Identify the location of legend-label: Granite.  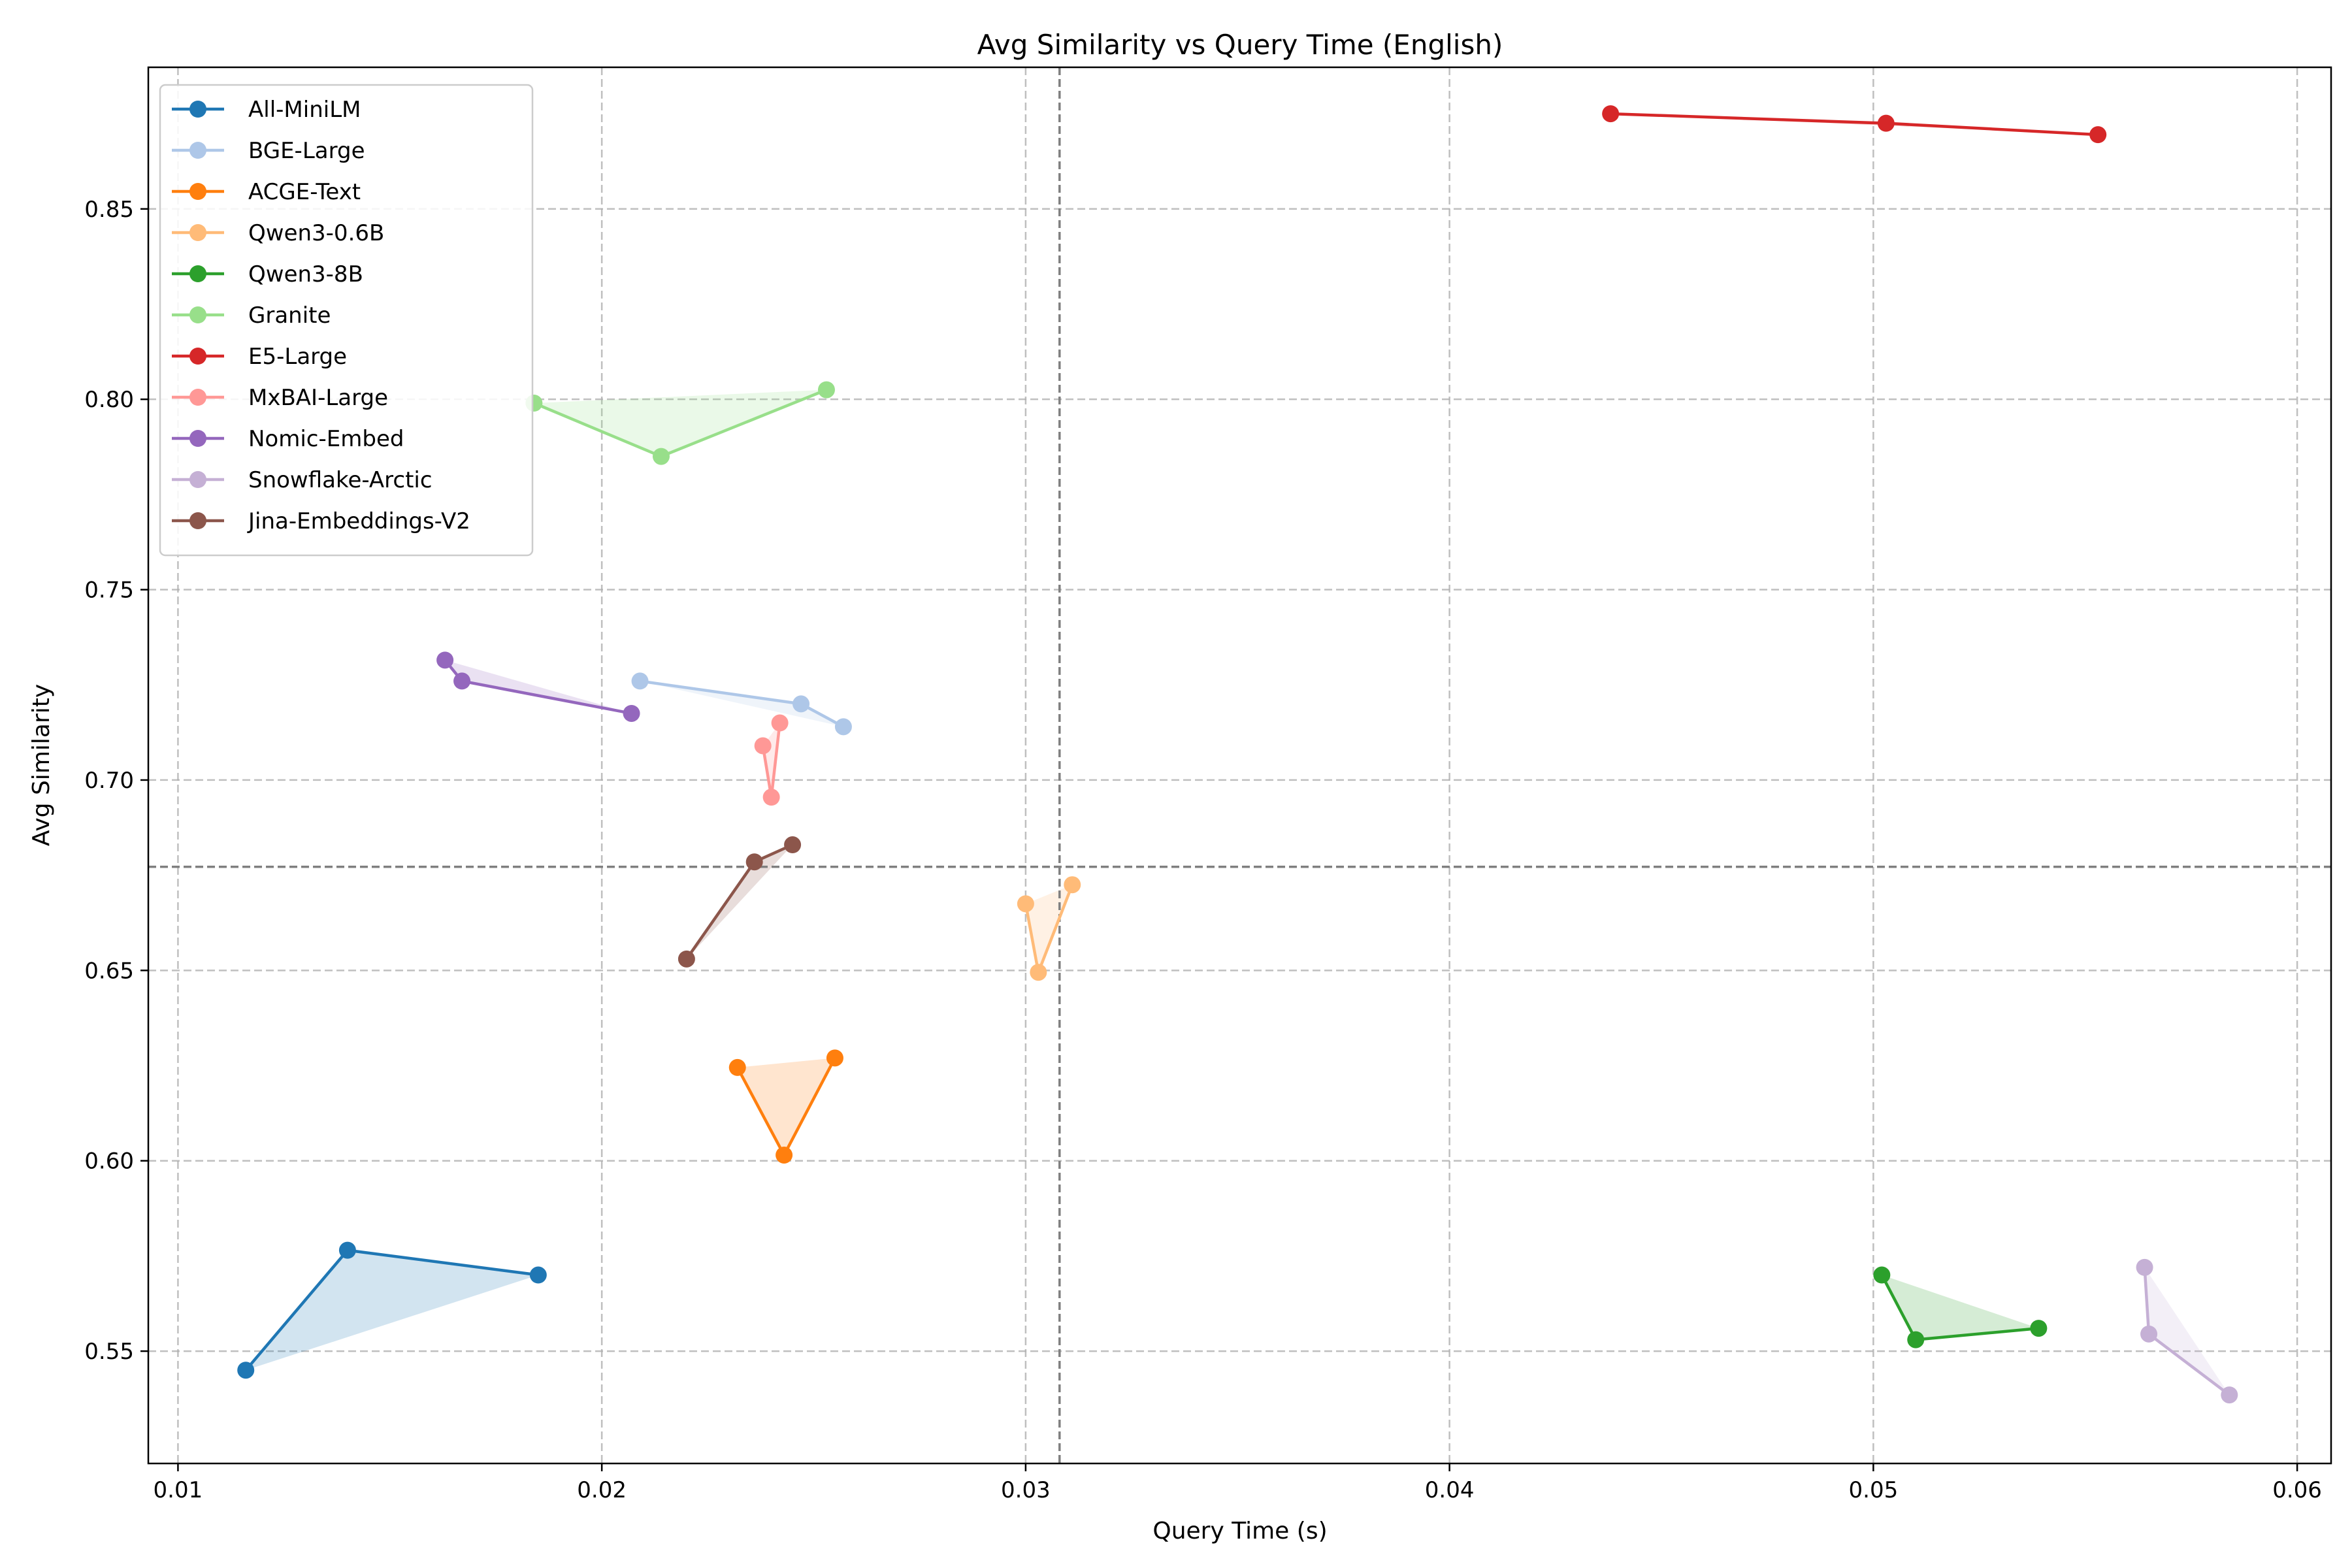
(289, 315).